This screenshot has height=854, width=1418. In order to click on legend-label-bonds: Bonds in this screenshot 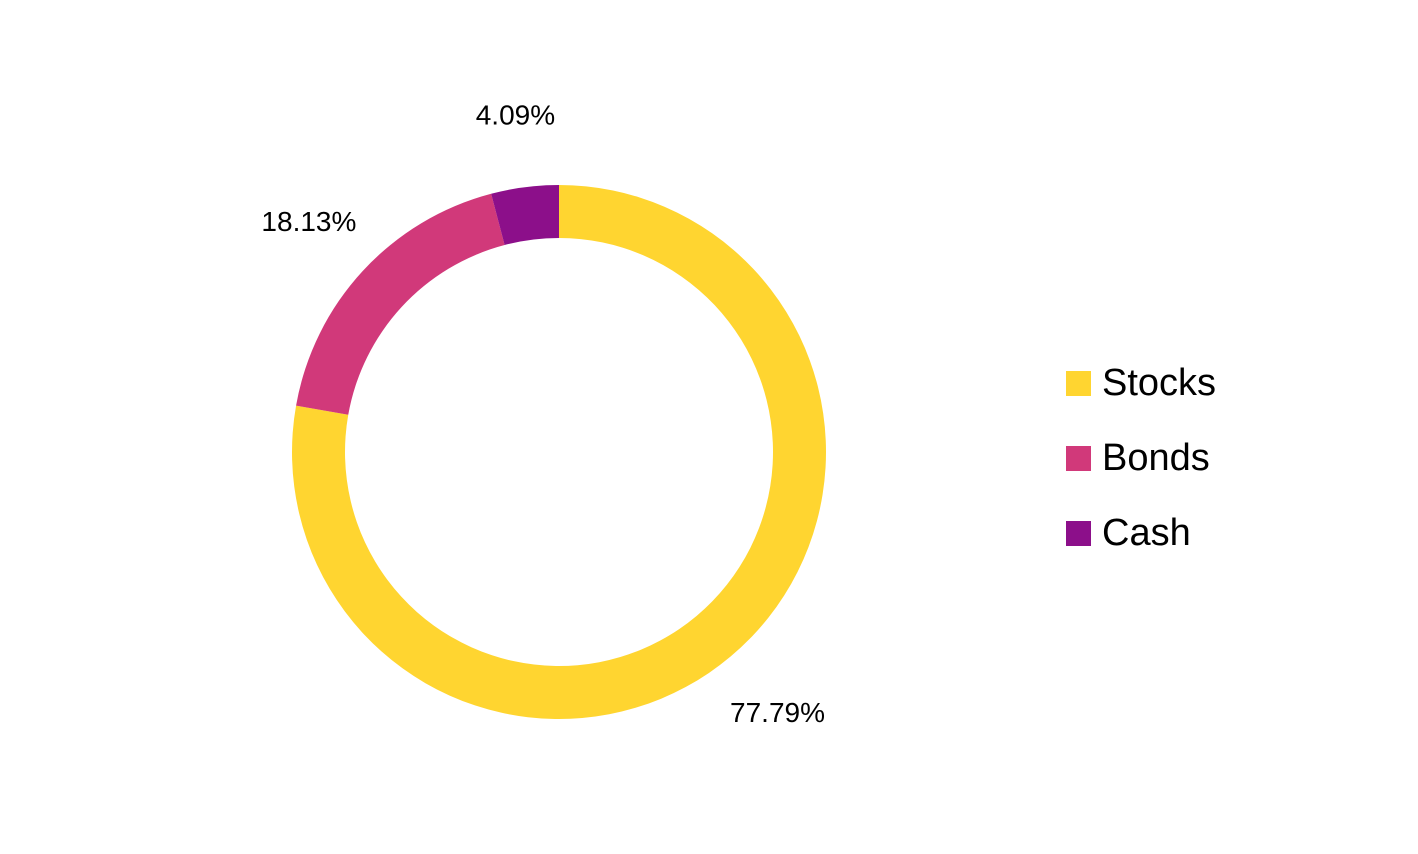, I will do `click(1156, 458)`.